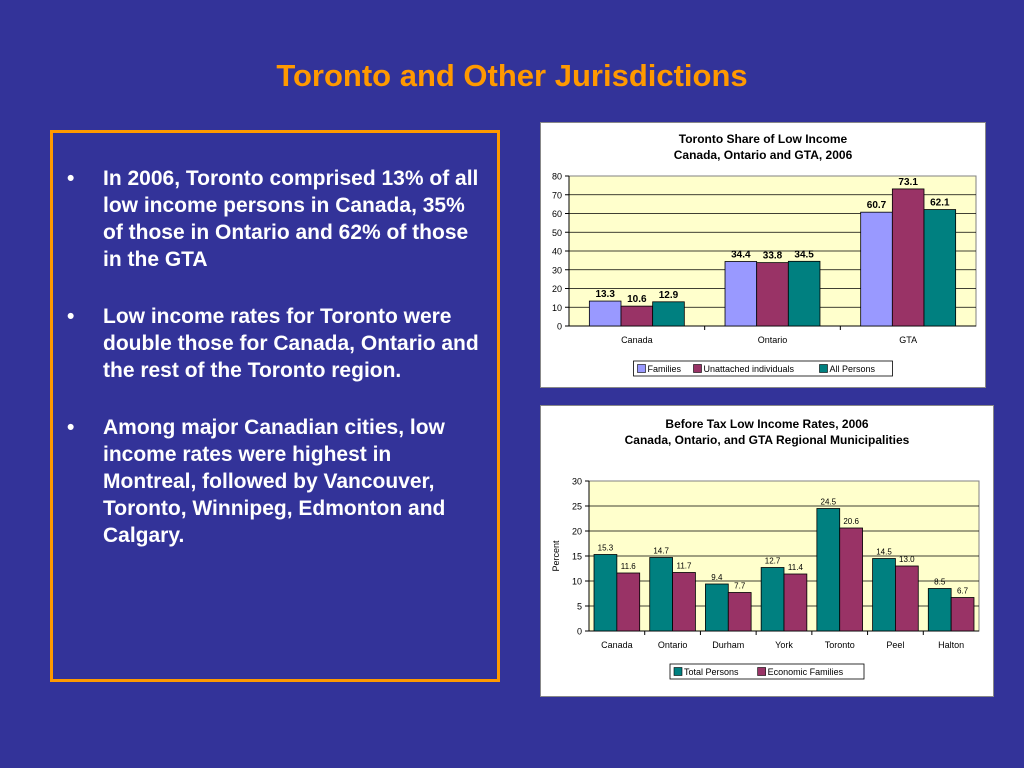 The height and width of the screenshot is (768, 1024). What do you see at coordinates (606, 548) in the screenshot?
I see `chart2-data-label: 15.3` at bounding box center [606, 548].